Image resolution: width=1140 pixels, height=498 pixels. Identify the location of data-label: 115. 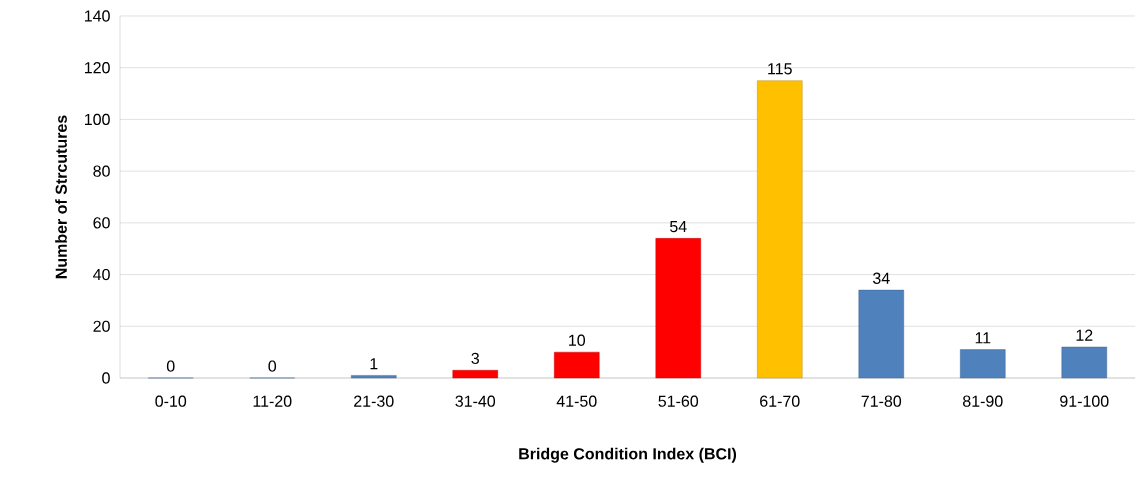
(780, 69).